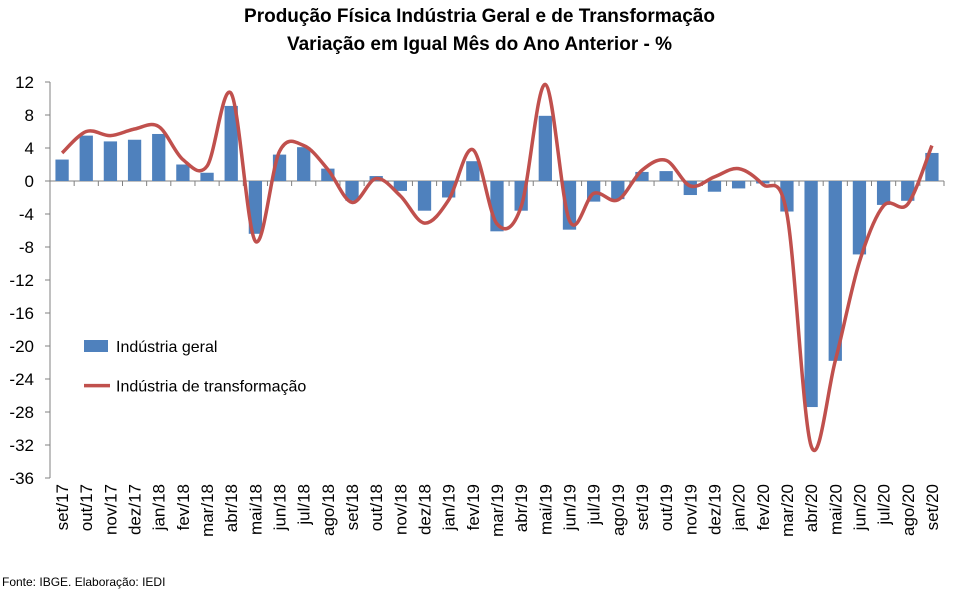  I want to click on x-tick-label: set/18, so click(352, 507).